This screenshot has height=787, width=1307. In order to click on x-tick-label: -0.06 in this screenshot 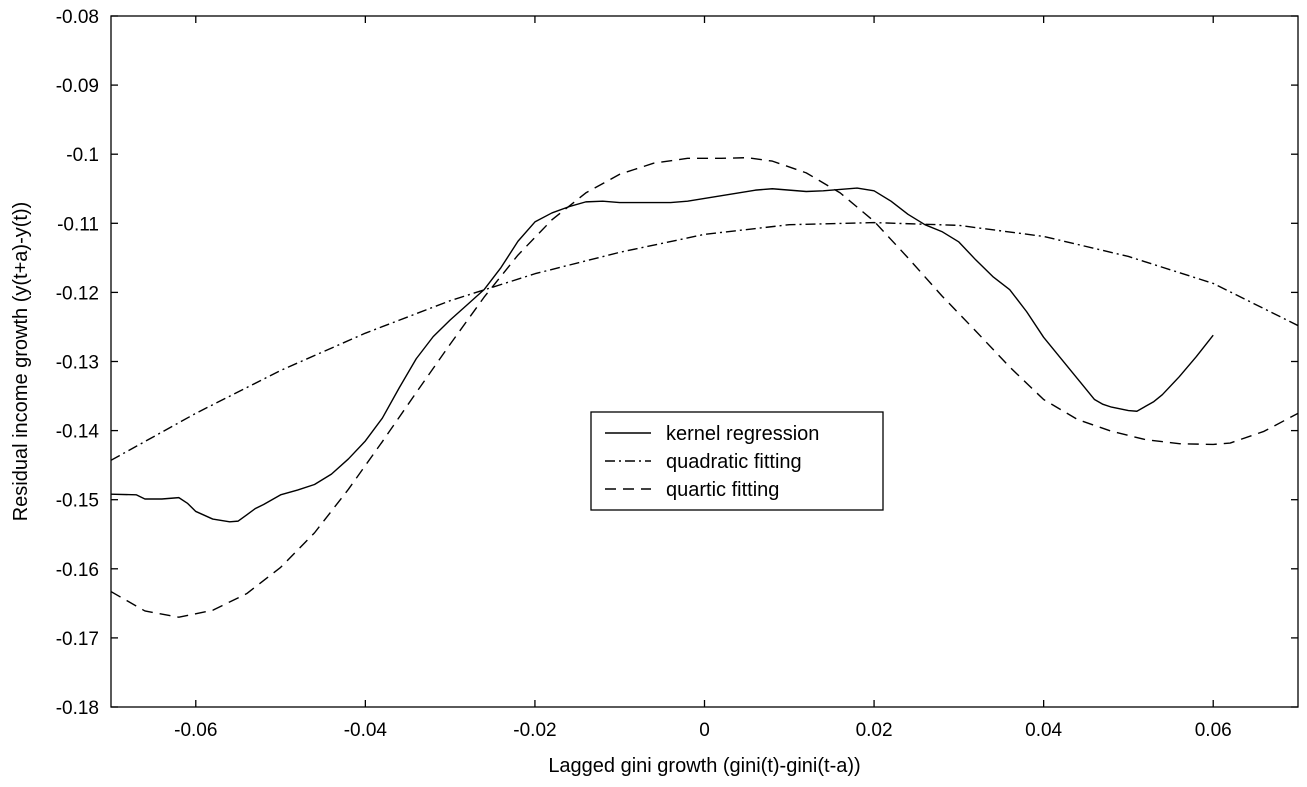, I will do `click(195, 730)`.